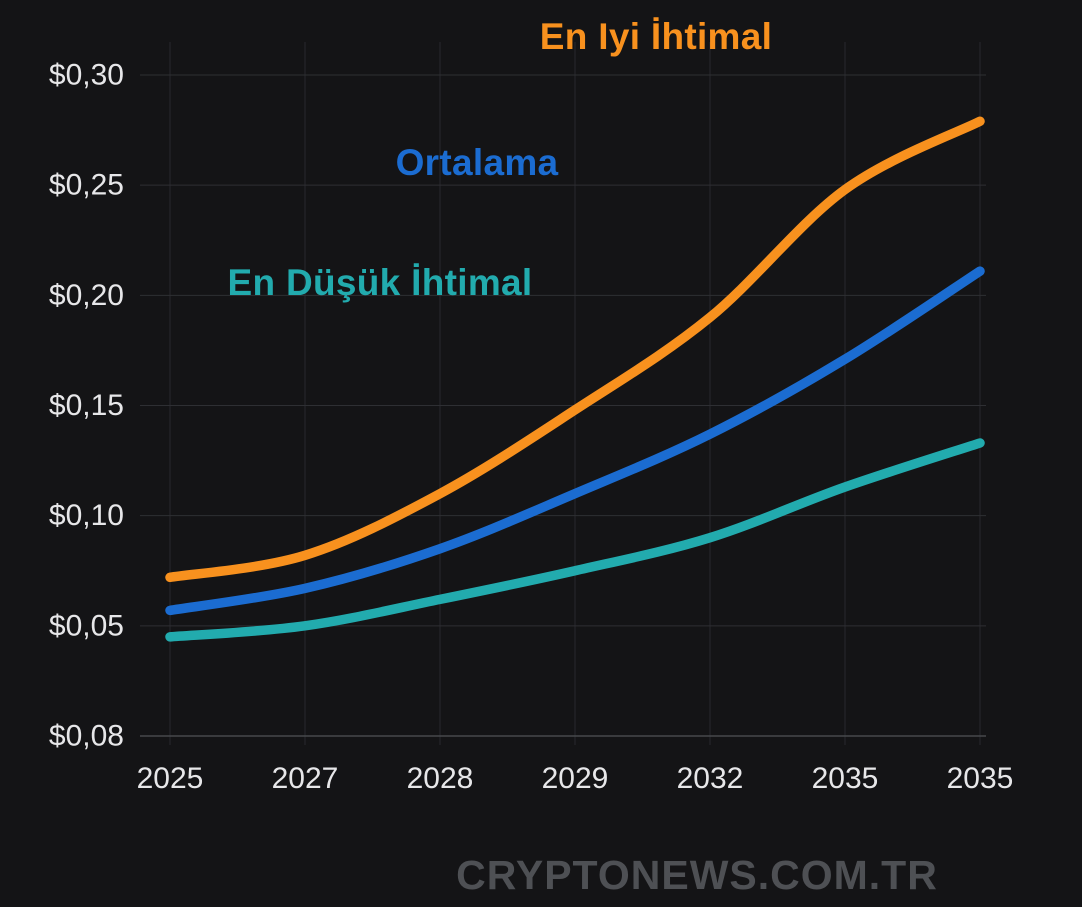 Image resolution: width=1082 pixels, height=907 pixels. Describe the element at coordinates (170, 778) in the screenshot. I see `x-tick-label: 2025` at that location.